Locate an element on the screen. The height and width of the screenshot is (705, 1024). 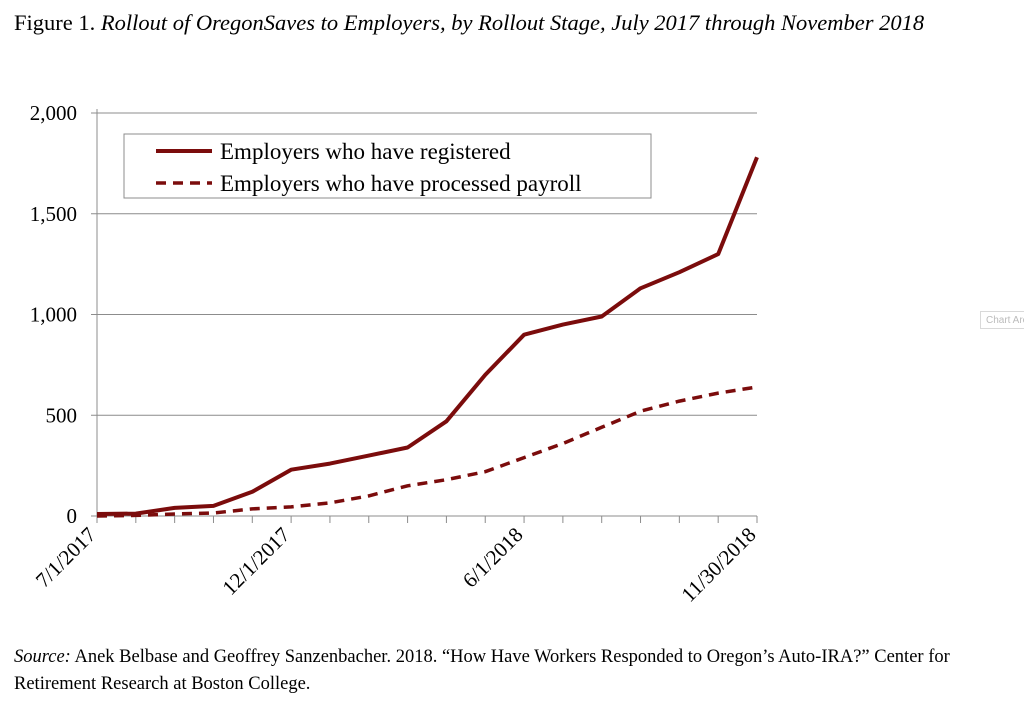
y-tick-label: 1,000 is located at coordinates (53, 315).